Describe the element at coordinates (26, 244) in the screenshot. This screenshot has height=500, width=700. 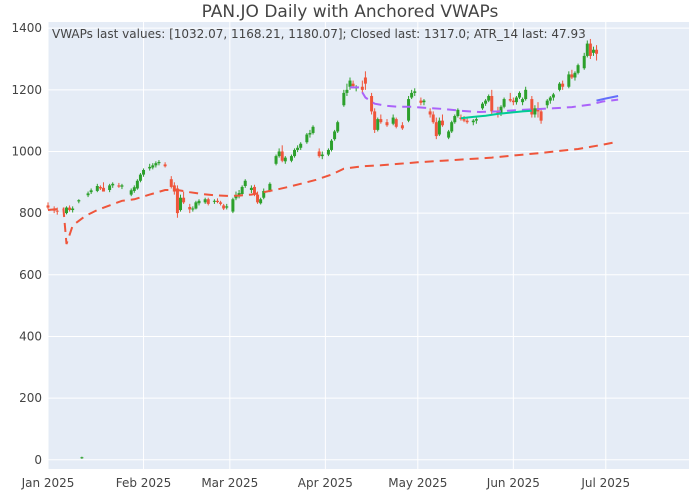
I see `y-axis: 0 200 400 600 800 1000 1200 1400` at that location.